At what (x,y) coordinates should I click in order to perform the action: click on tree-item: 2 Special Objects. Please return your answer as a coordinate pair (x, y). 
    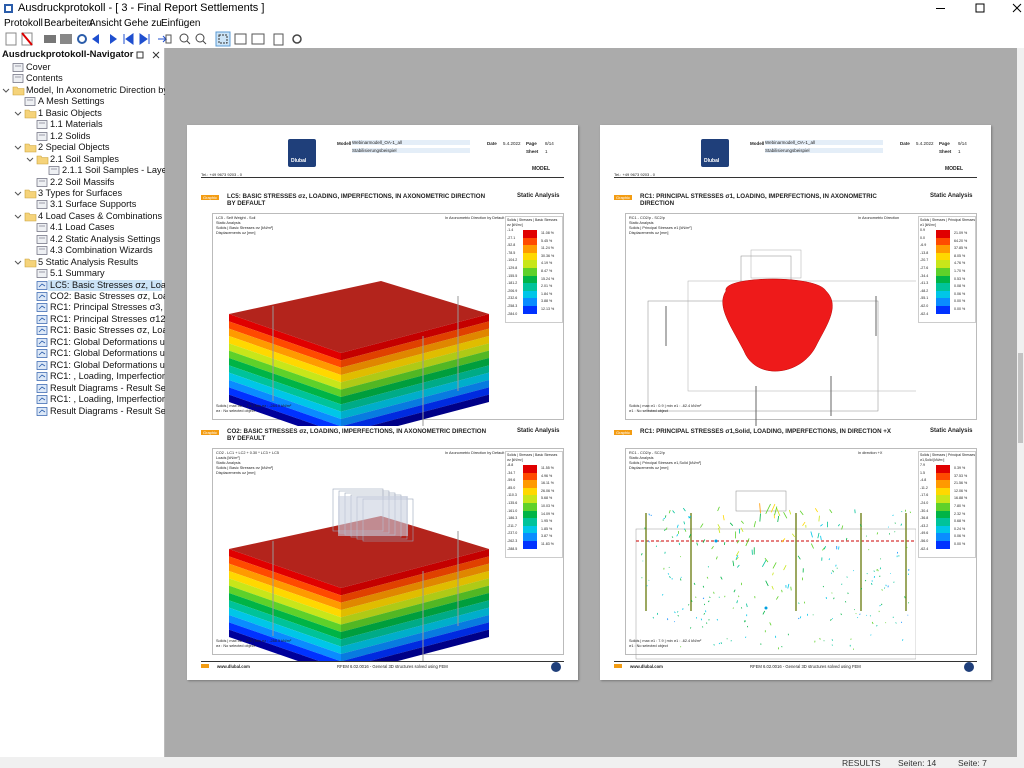
    Looking at the image, I should click on (74, 147).